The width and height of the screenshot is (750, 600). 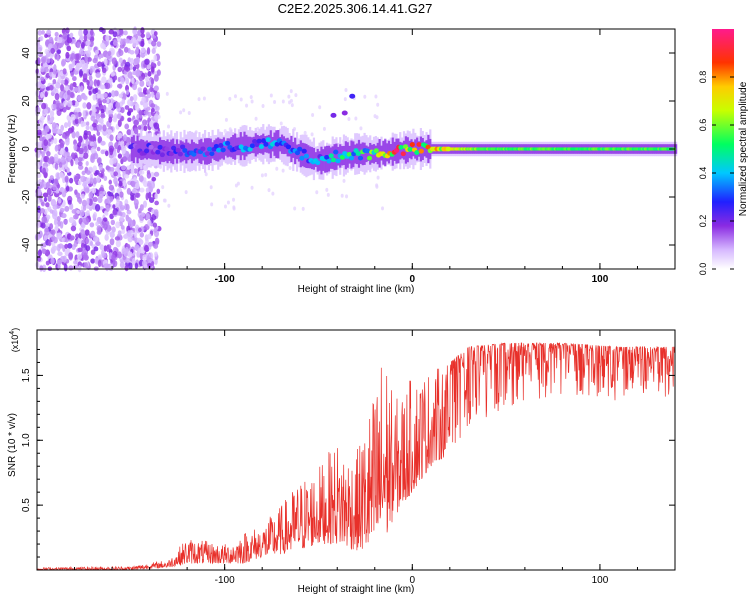 I want to click on snr-scale-close: ), so click(x=15, y=329).